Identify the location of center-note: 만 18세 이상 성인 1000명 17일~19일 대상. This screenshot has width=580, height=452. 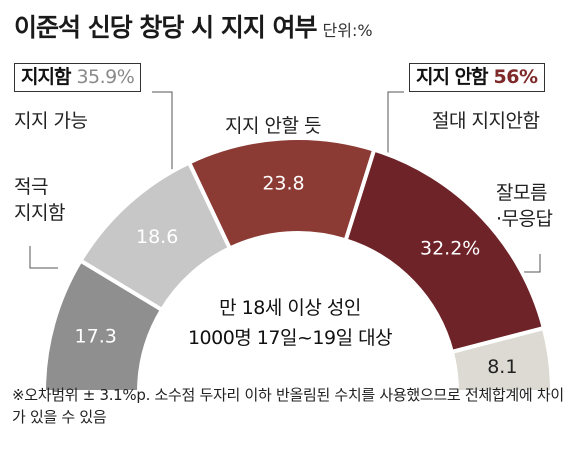
(290, 323).